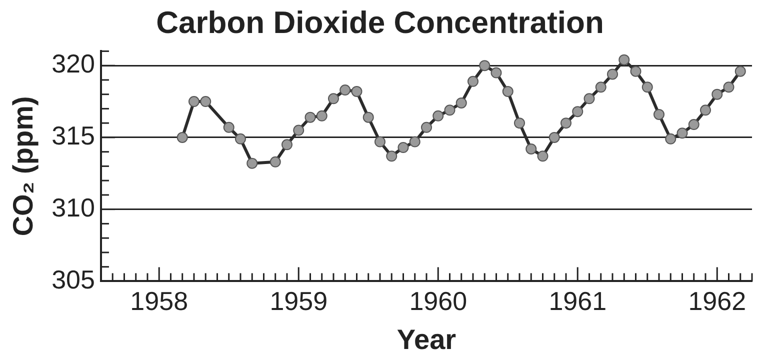 This screenshot has width=778, height=360. Describe the element at coordinates (299, 301) in the screenshot. I see `x-tick-label: 1959` at that location.